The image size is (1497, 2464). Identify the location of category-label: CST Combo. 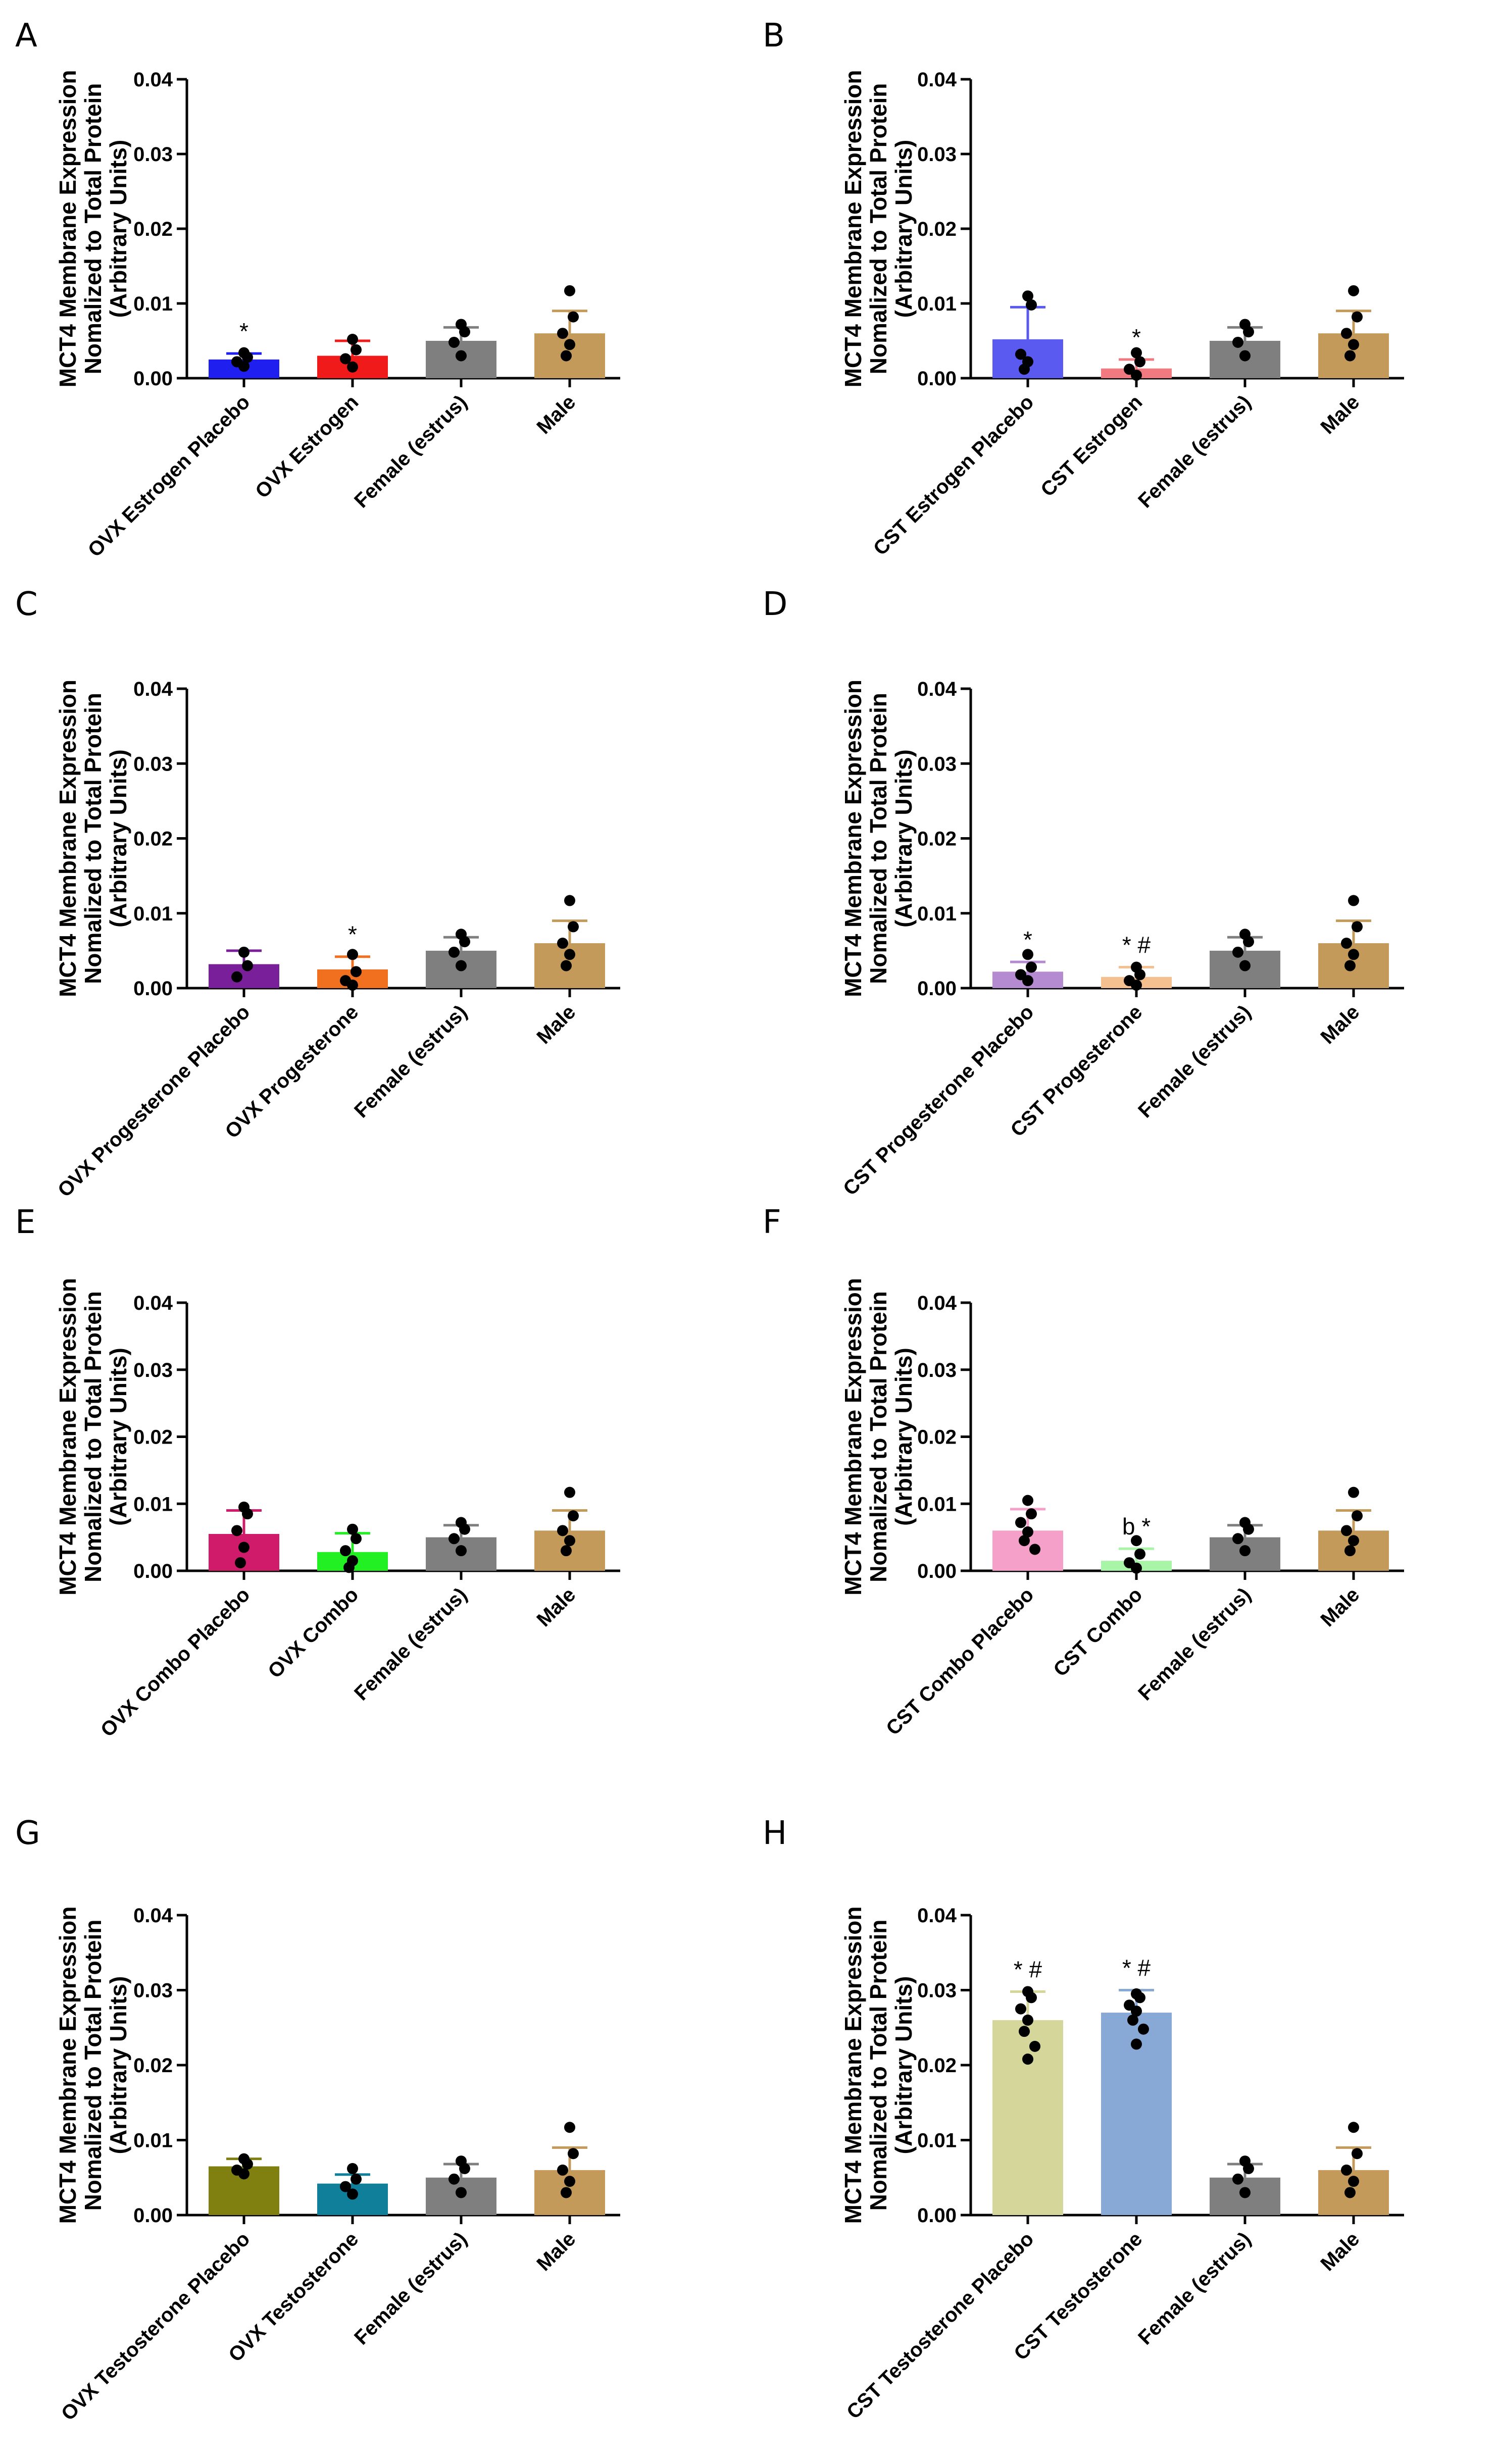
(1097, 1632).